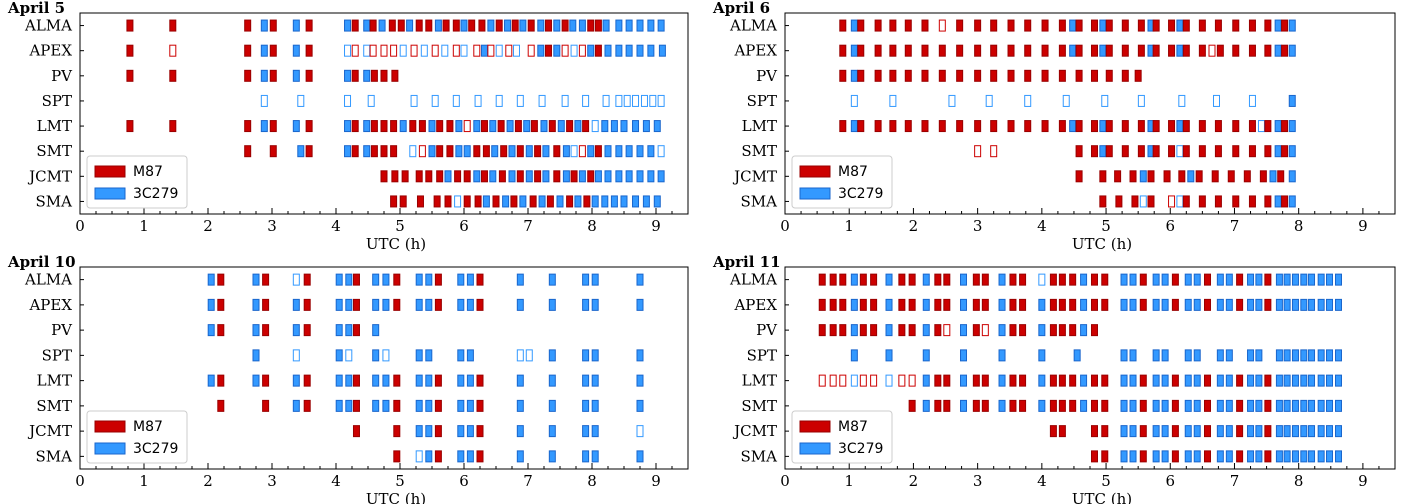 This screenshot has width=1401, height=504. Describe the element at coordinates (656, 481) in the screenshot. I see `x-tick-label: 9` at that location.